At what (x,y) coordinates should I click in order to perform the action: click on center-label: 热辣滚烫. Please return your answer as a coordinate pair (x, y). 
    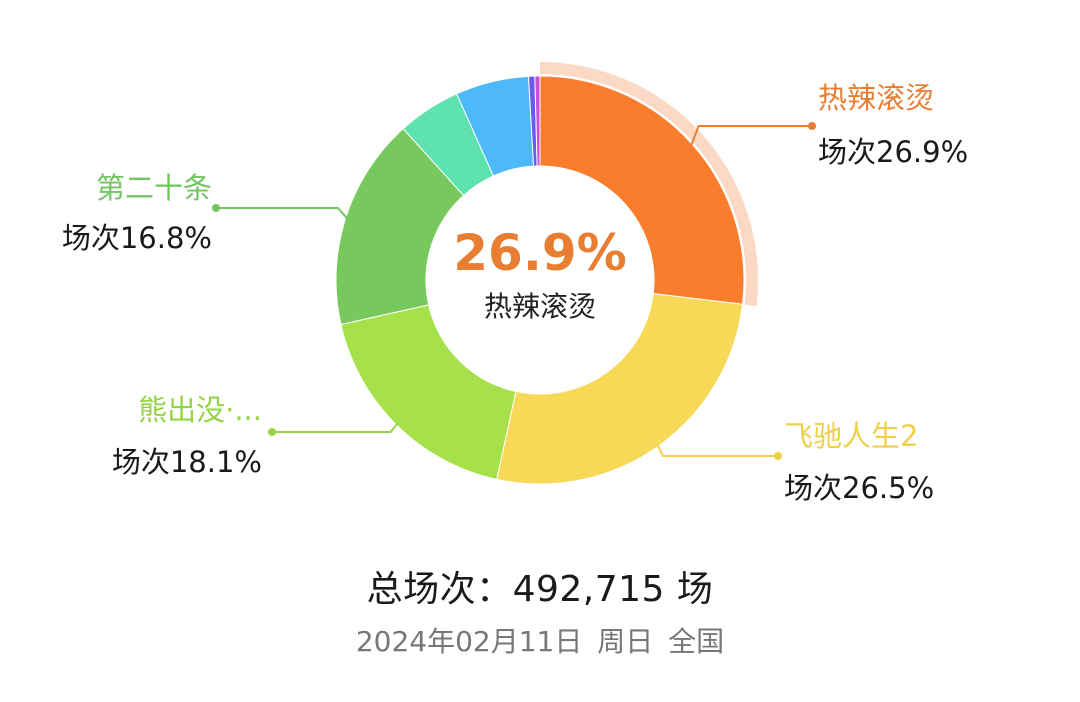
    Looking at the image, I should click on (540, 306).